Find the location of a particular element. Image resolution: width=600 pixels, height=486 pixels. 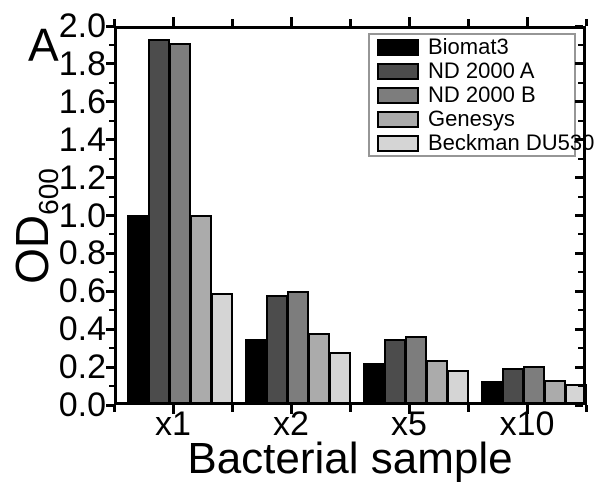

x-category-label-x2: x2 is located at coordinates (291, 424).